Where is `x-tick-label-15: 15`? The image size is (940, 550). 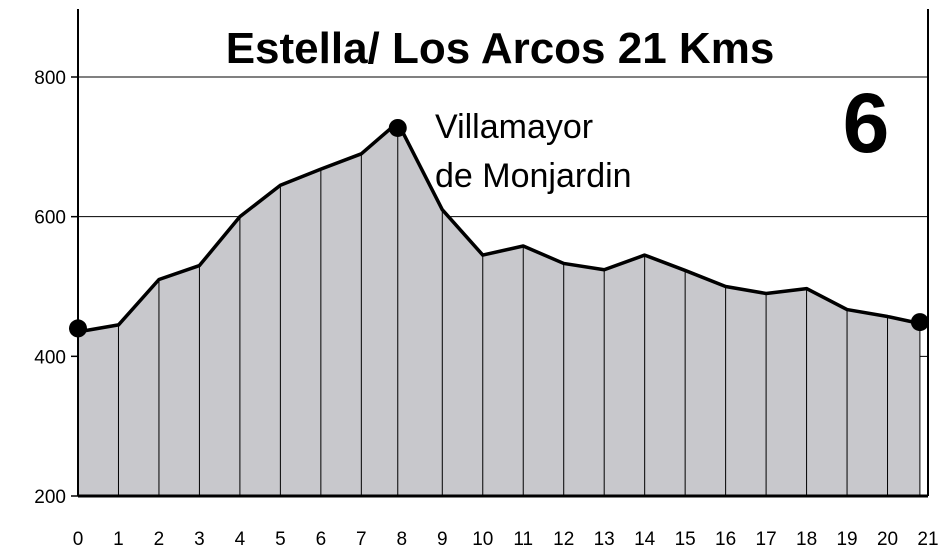
x-tick-label-15: 15 is located at coordinates (685, 539).